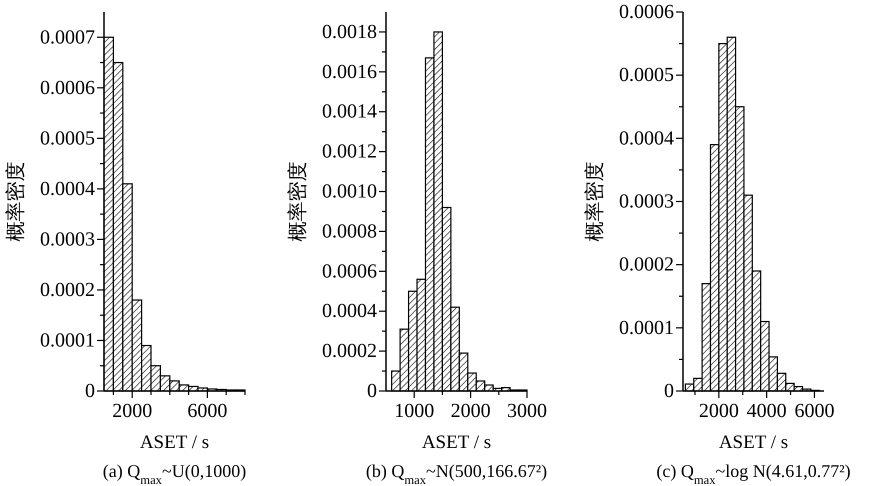 The width and height of the screenshot is (870, 486). I want to click on x-tick-label: 4000, so click(766, 411).